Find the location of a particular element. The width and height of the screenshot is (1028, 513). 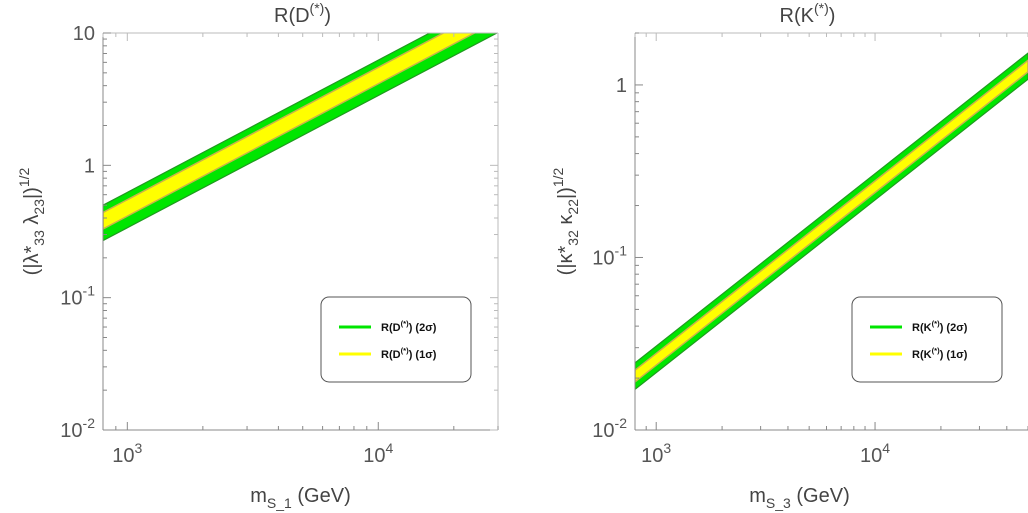

chart-title: R(D(*)) is located at coordinates (302, 13).